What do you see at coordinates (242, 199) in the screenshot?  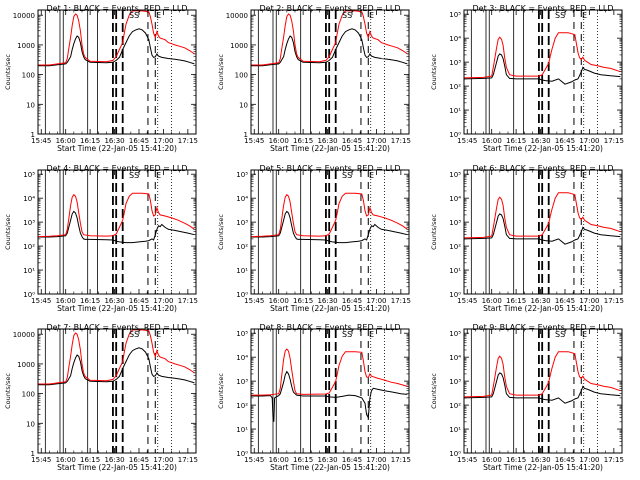 I see `y-tick-label: 10⁴` at bounding box center [242, 199].